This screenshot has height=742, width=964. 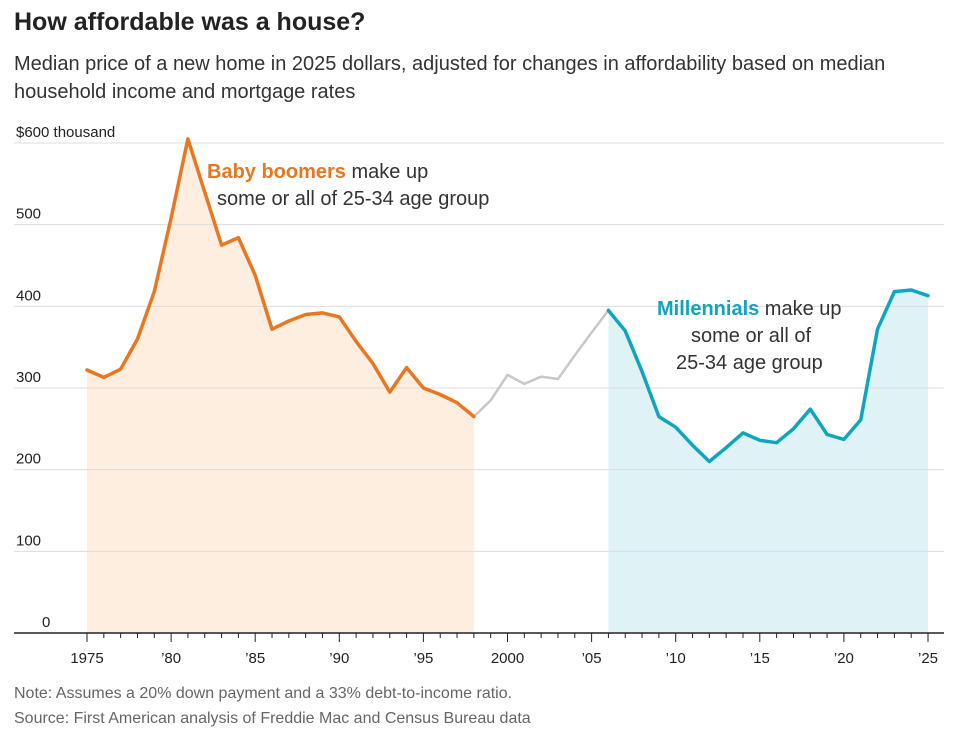 I want to click on y-tick-label: $600 thousand, so click(x=65, y=132).